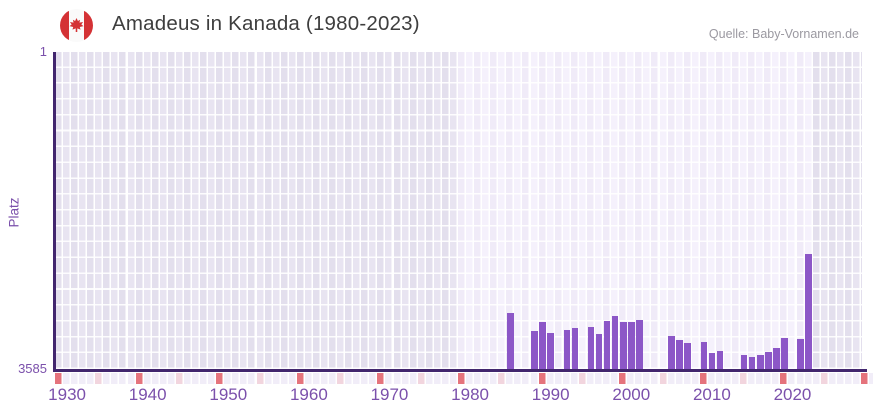 The image size is (873, 412). I want to click on rank-bar-2017, so click(768, 360).